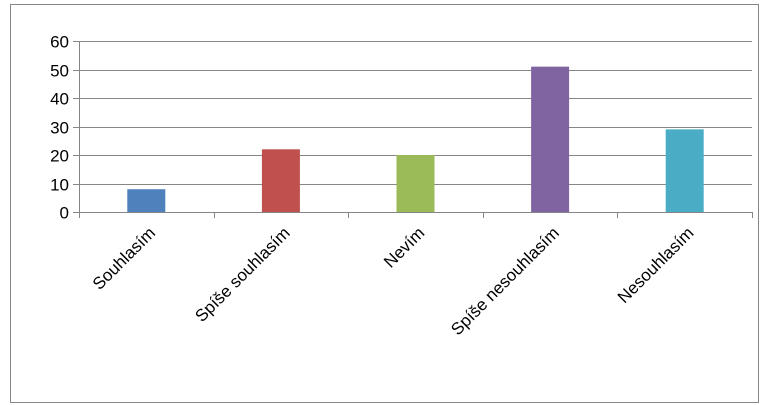 The width and height of the screenshot is (767, 405). Describe the element at coordinates (59, 156) in the screenshot. I see `y-tick-label: 20` at that location.